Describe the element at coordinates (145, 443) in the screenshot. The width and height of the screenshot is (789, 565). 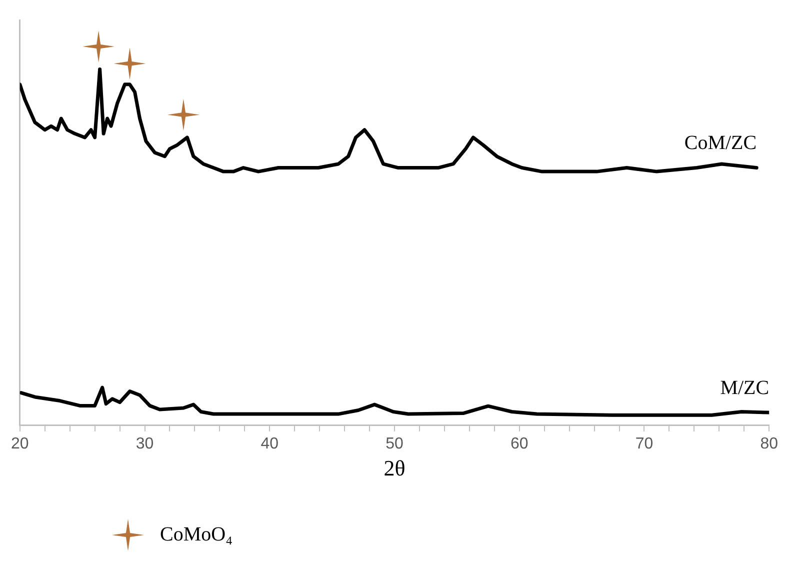
I see `x-tick-label: 30` at that location.